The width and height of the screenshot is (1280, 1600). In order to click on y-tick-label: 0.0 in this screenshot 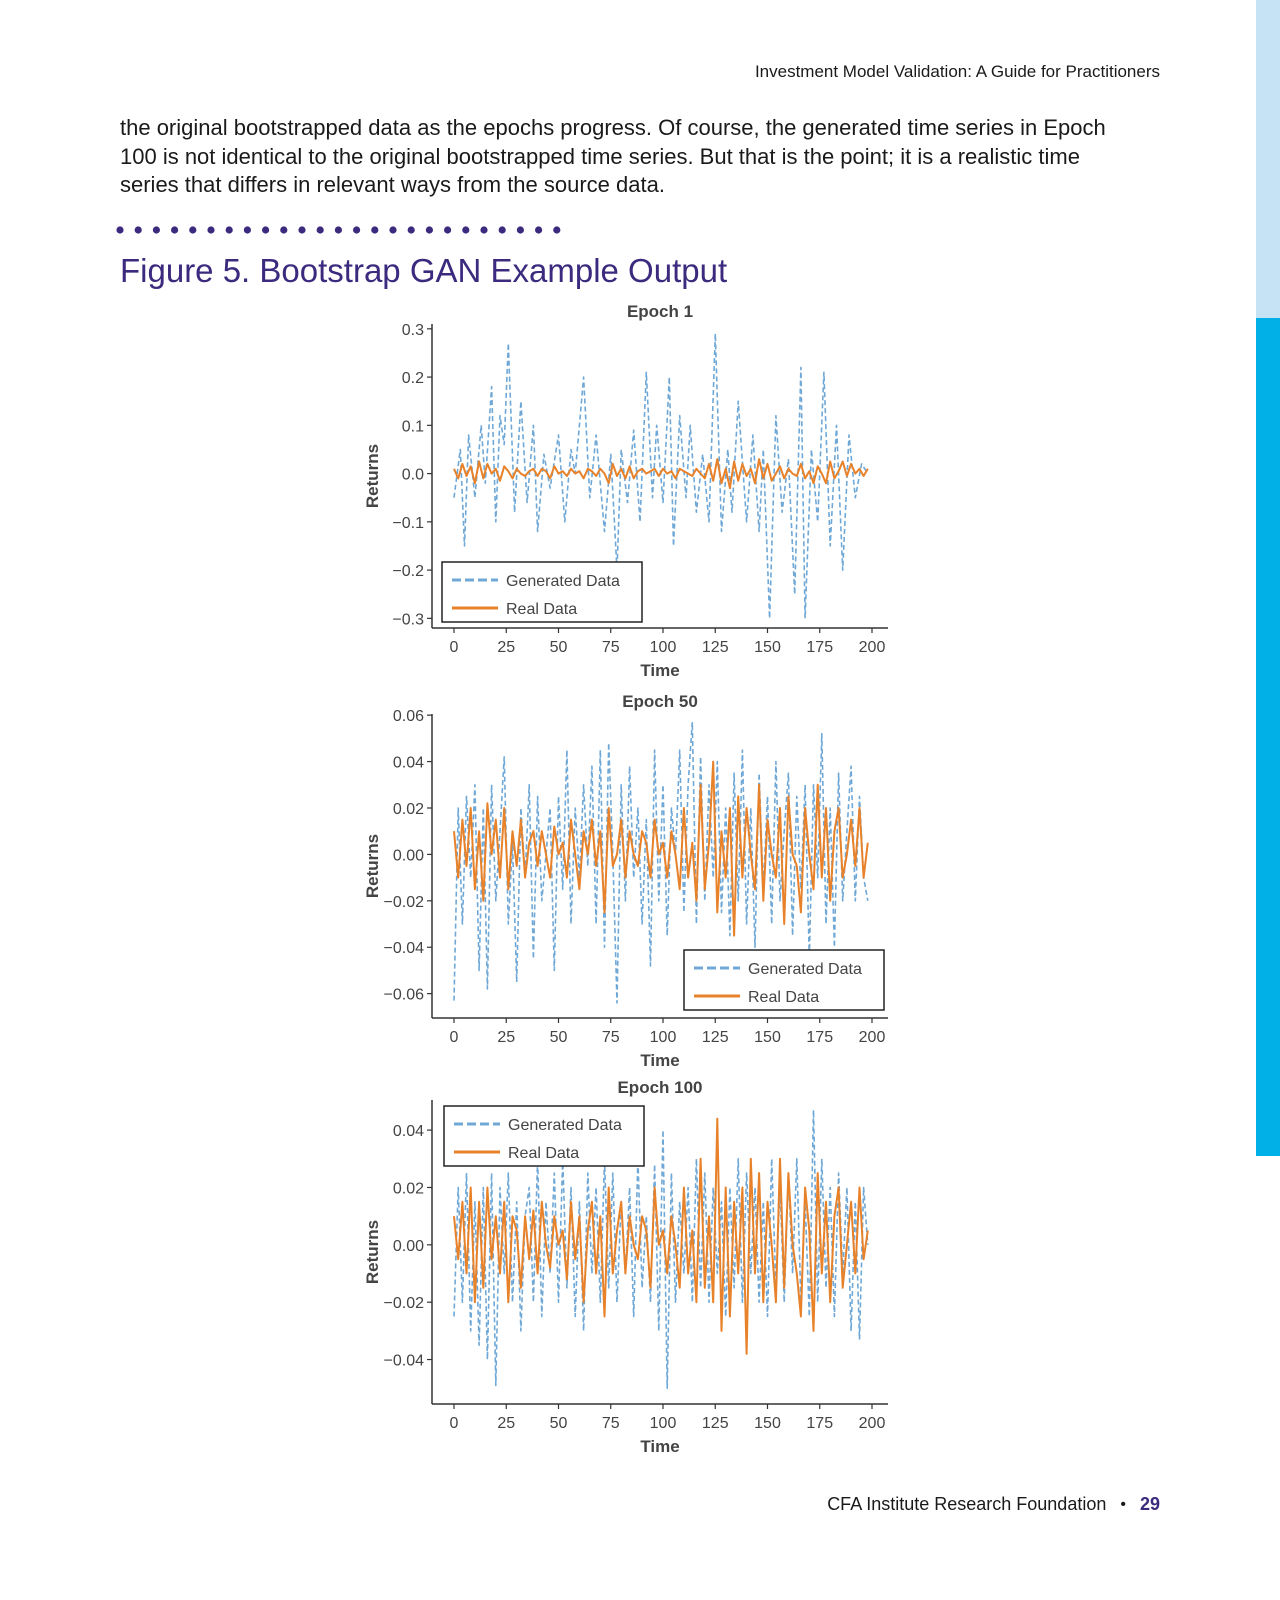, I will do `click(413, 475)`.